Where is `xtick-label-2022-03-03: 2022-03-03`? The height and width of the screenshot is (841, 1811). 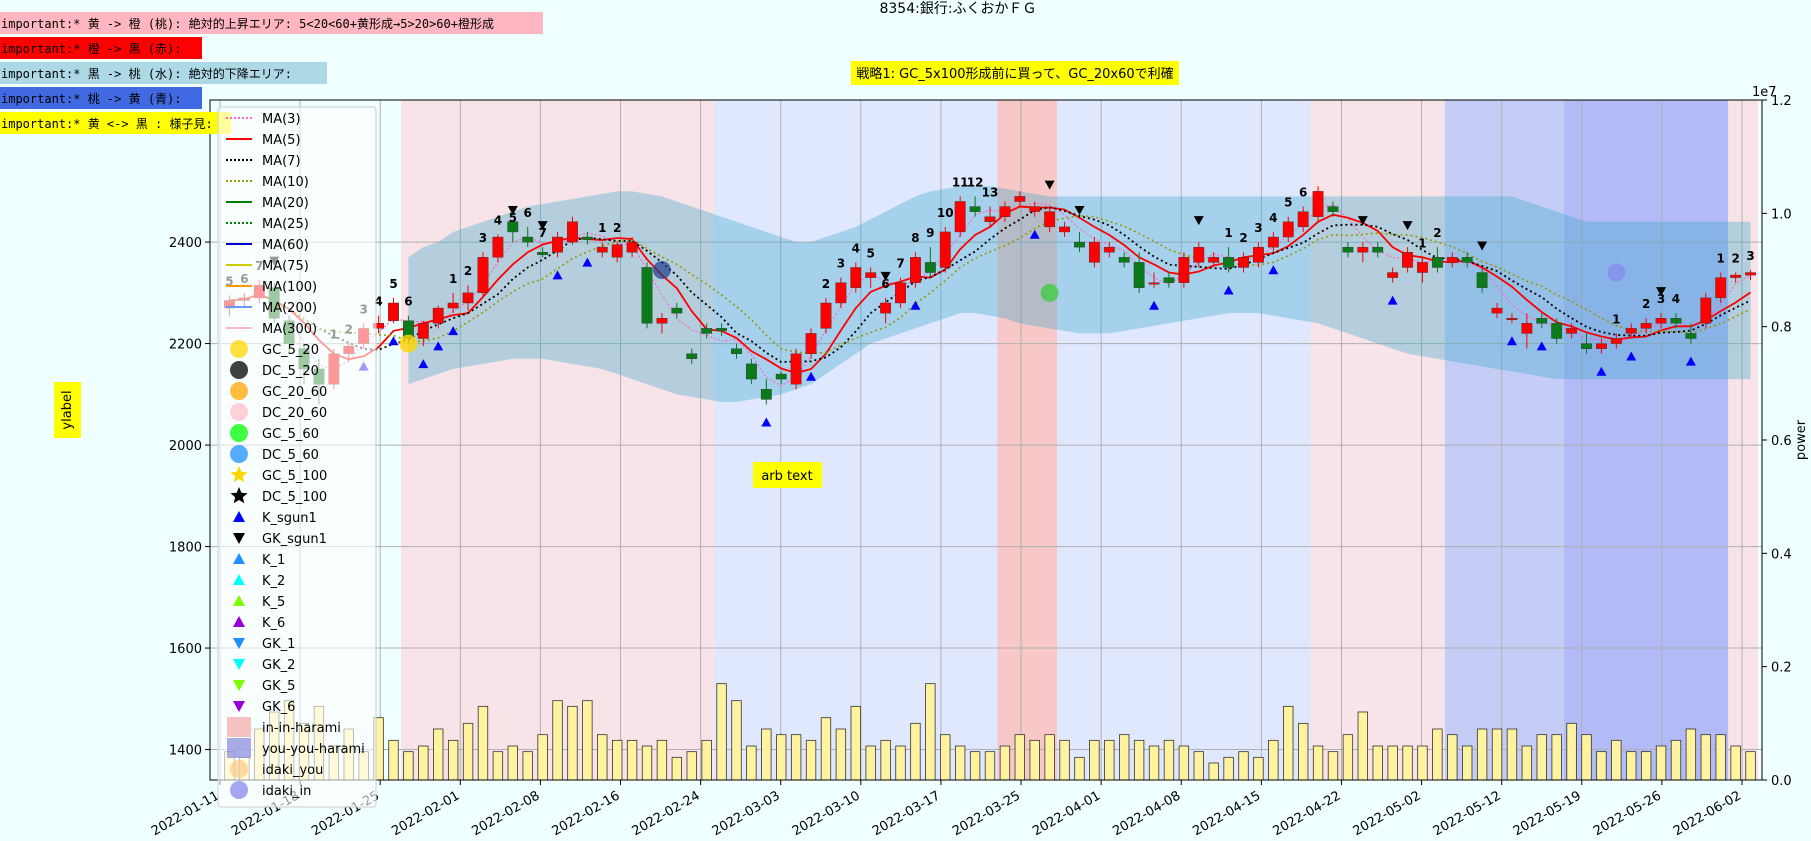
xtick-label-2022-03-03: 2022-03-03 is located at coordinates (746, 813).